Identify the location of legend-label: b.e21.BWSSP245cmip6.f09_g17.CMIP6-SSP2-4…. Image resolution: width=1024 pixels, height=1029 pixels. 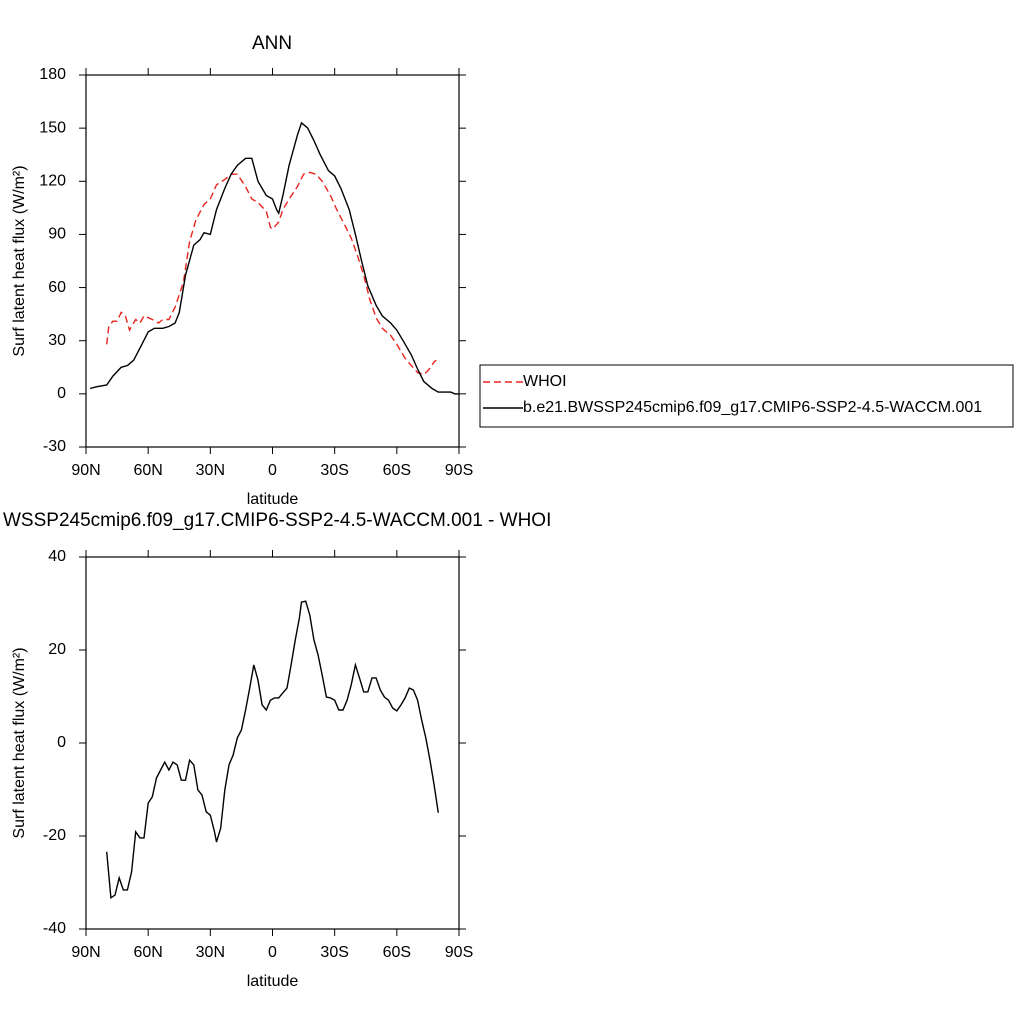
(752, 407).